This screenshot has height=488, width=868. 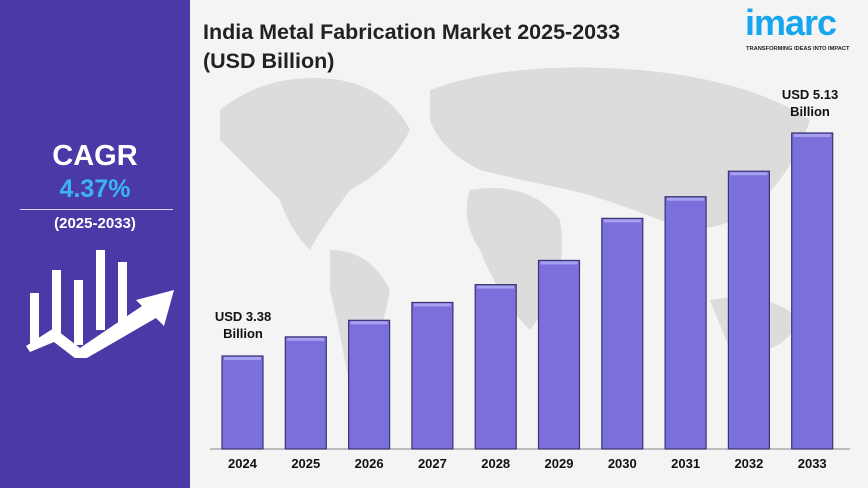 What do you see at coordinates (95, 223) in the screenshot?
I see `cagr-period: (2025-2033)` at bounding box center [95, 223].